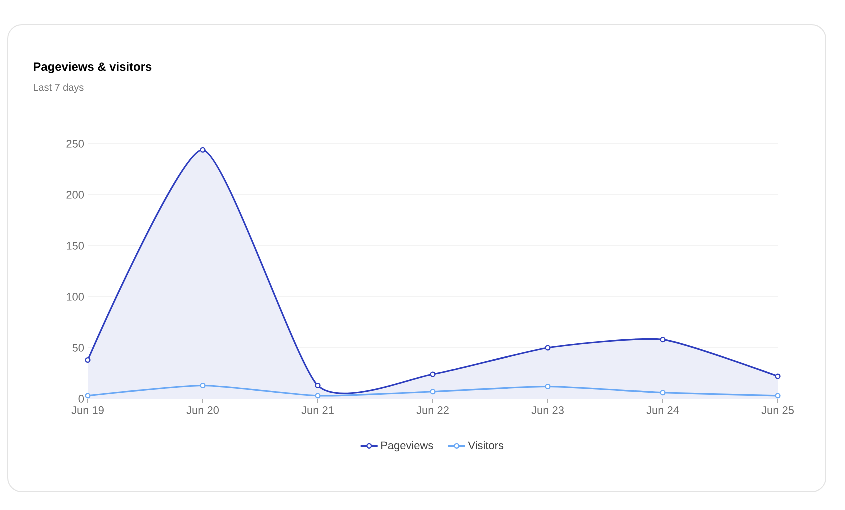  What do you see at coordinates (663, 410) in the screenshot?
I see `x-tick-label: Jun 24` at bounding box center [663, 410].